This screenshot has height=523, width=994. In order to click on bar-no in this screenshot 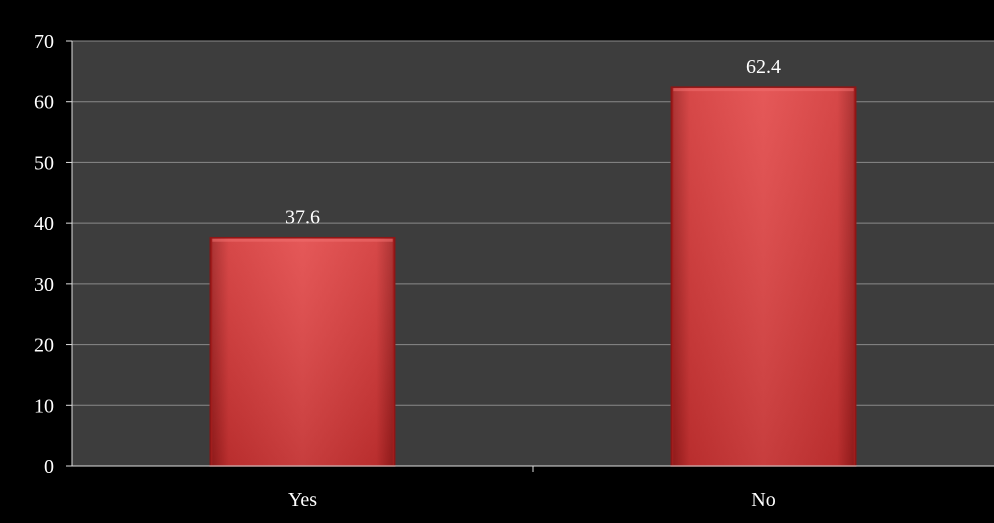, I will do `click(763, 276)`.